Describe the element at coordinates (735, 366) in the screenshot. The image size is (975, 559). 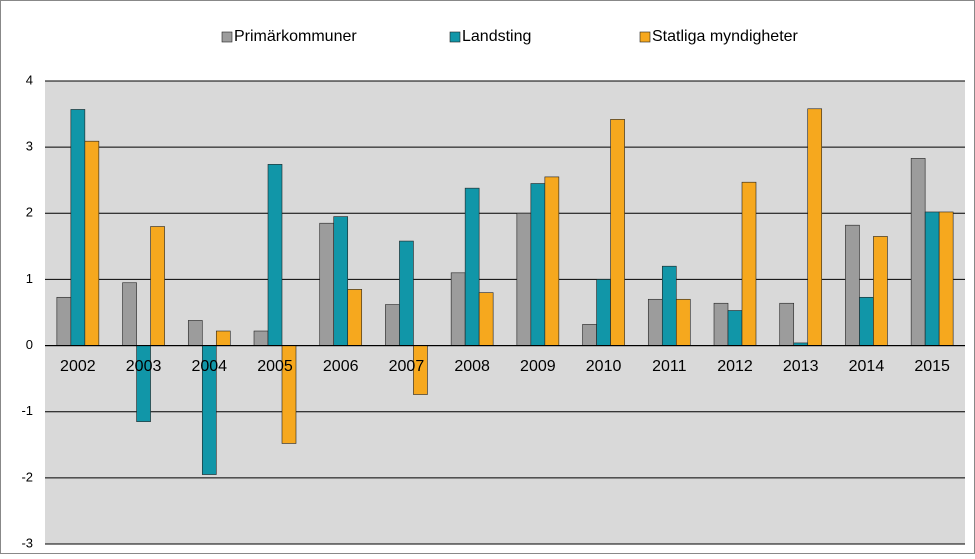
I see `x-tick-label: 2012` at that location.